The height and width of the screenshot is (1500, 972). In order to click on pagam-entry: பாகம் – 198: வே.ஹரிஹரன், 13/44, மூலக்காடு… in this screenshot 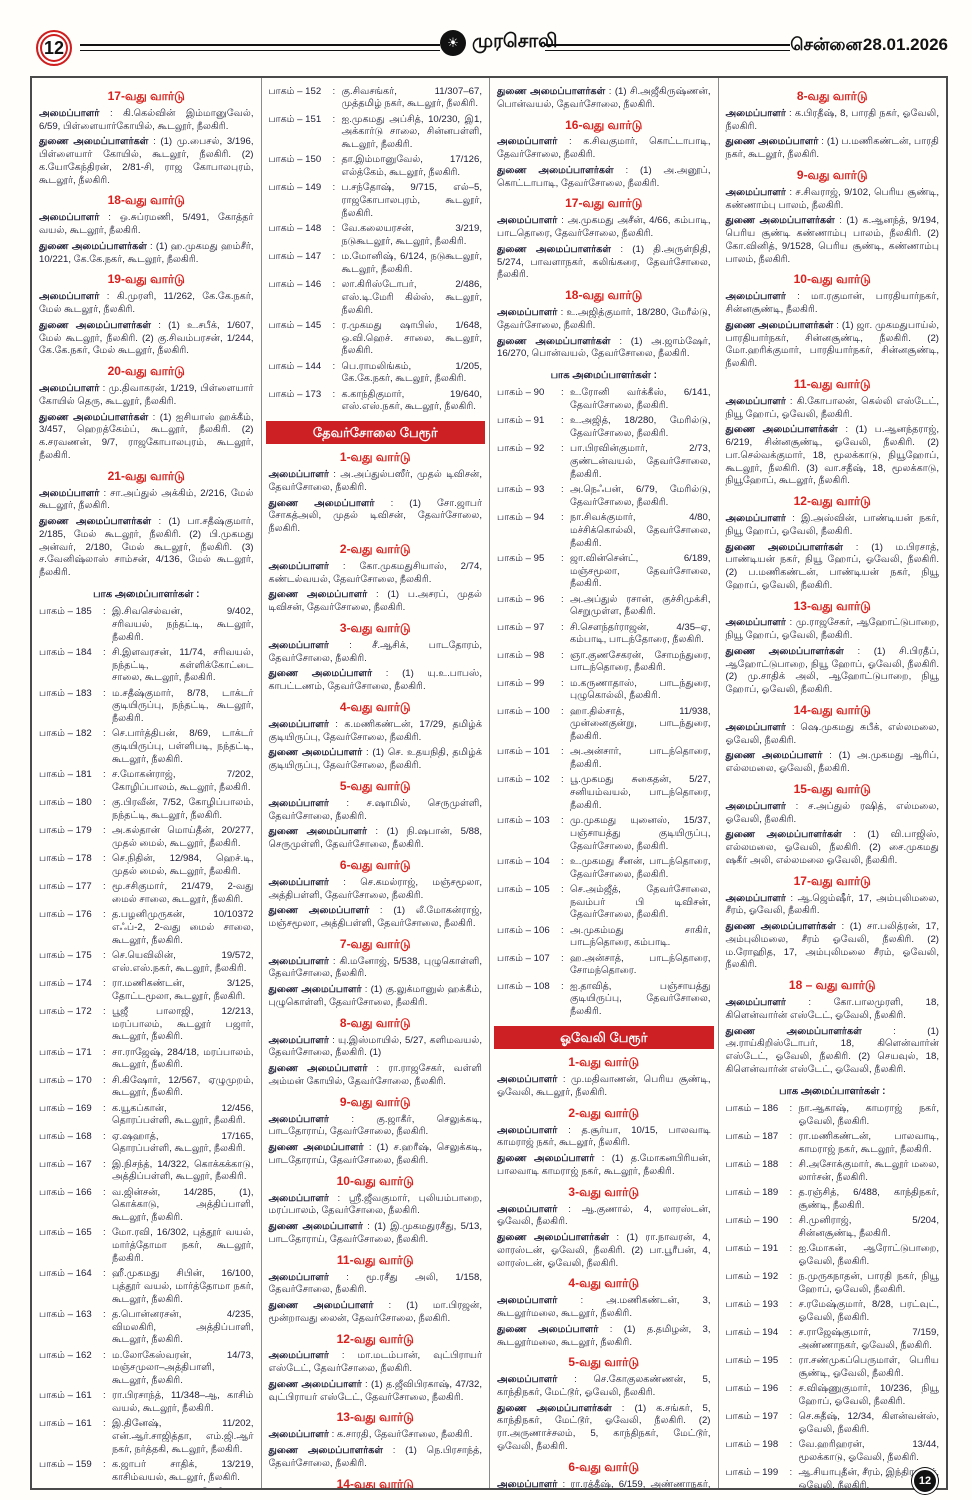, I will do `click(833, 1452)`.